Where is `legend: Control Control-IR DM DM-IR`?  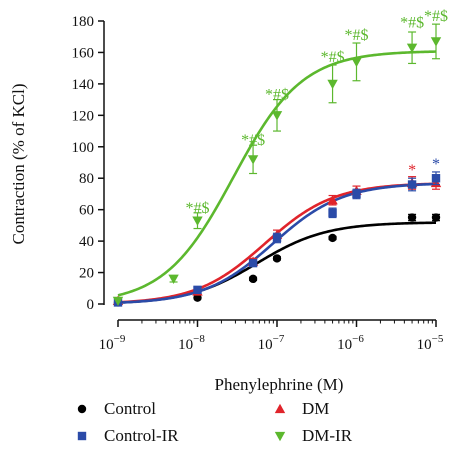 legend: Control Control-IR DM DM-IR is located at coordinates (215, 422).